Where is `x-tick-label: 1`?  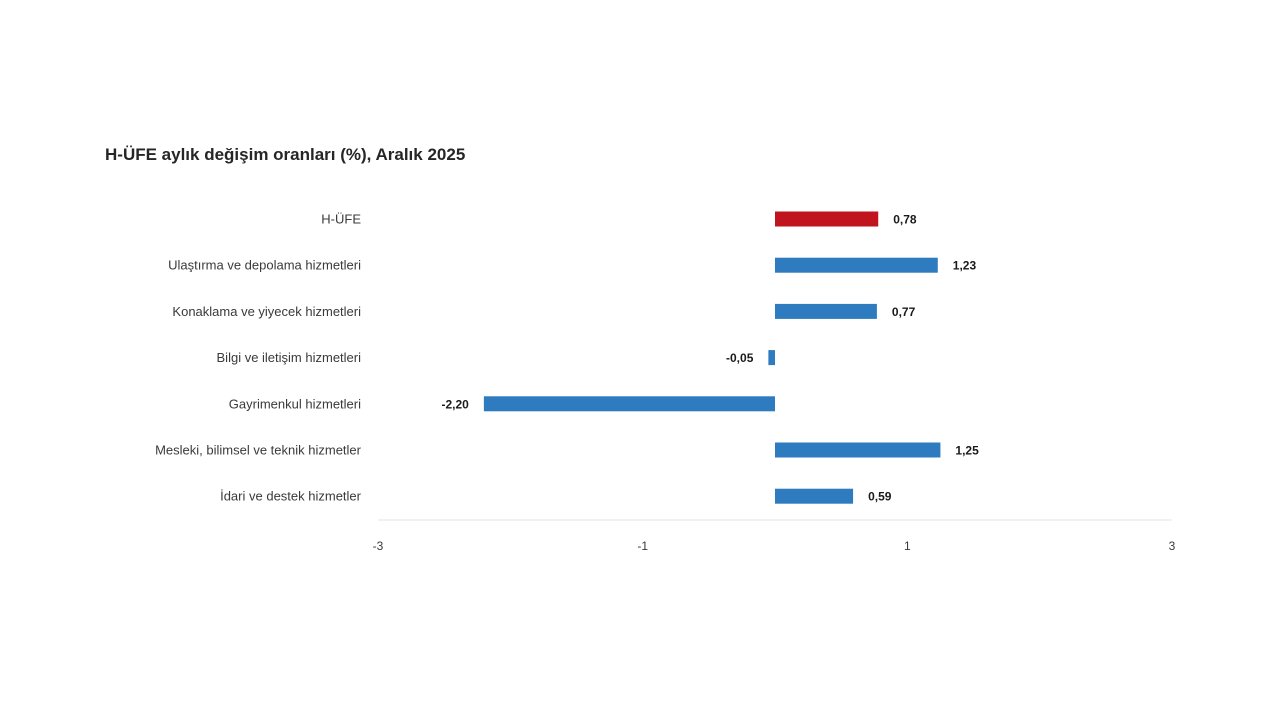
x-tick-label: 1 is located at coordinates (907, 546).